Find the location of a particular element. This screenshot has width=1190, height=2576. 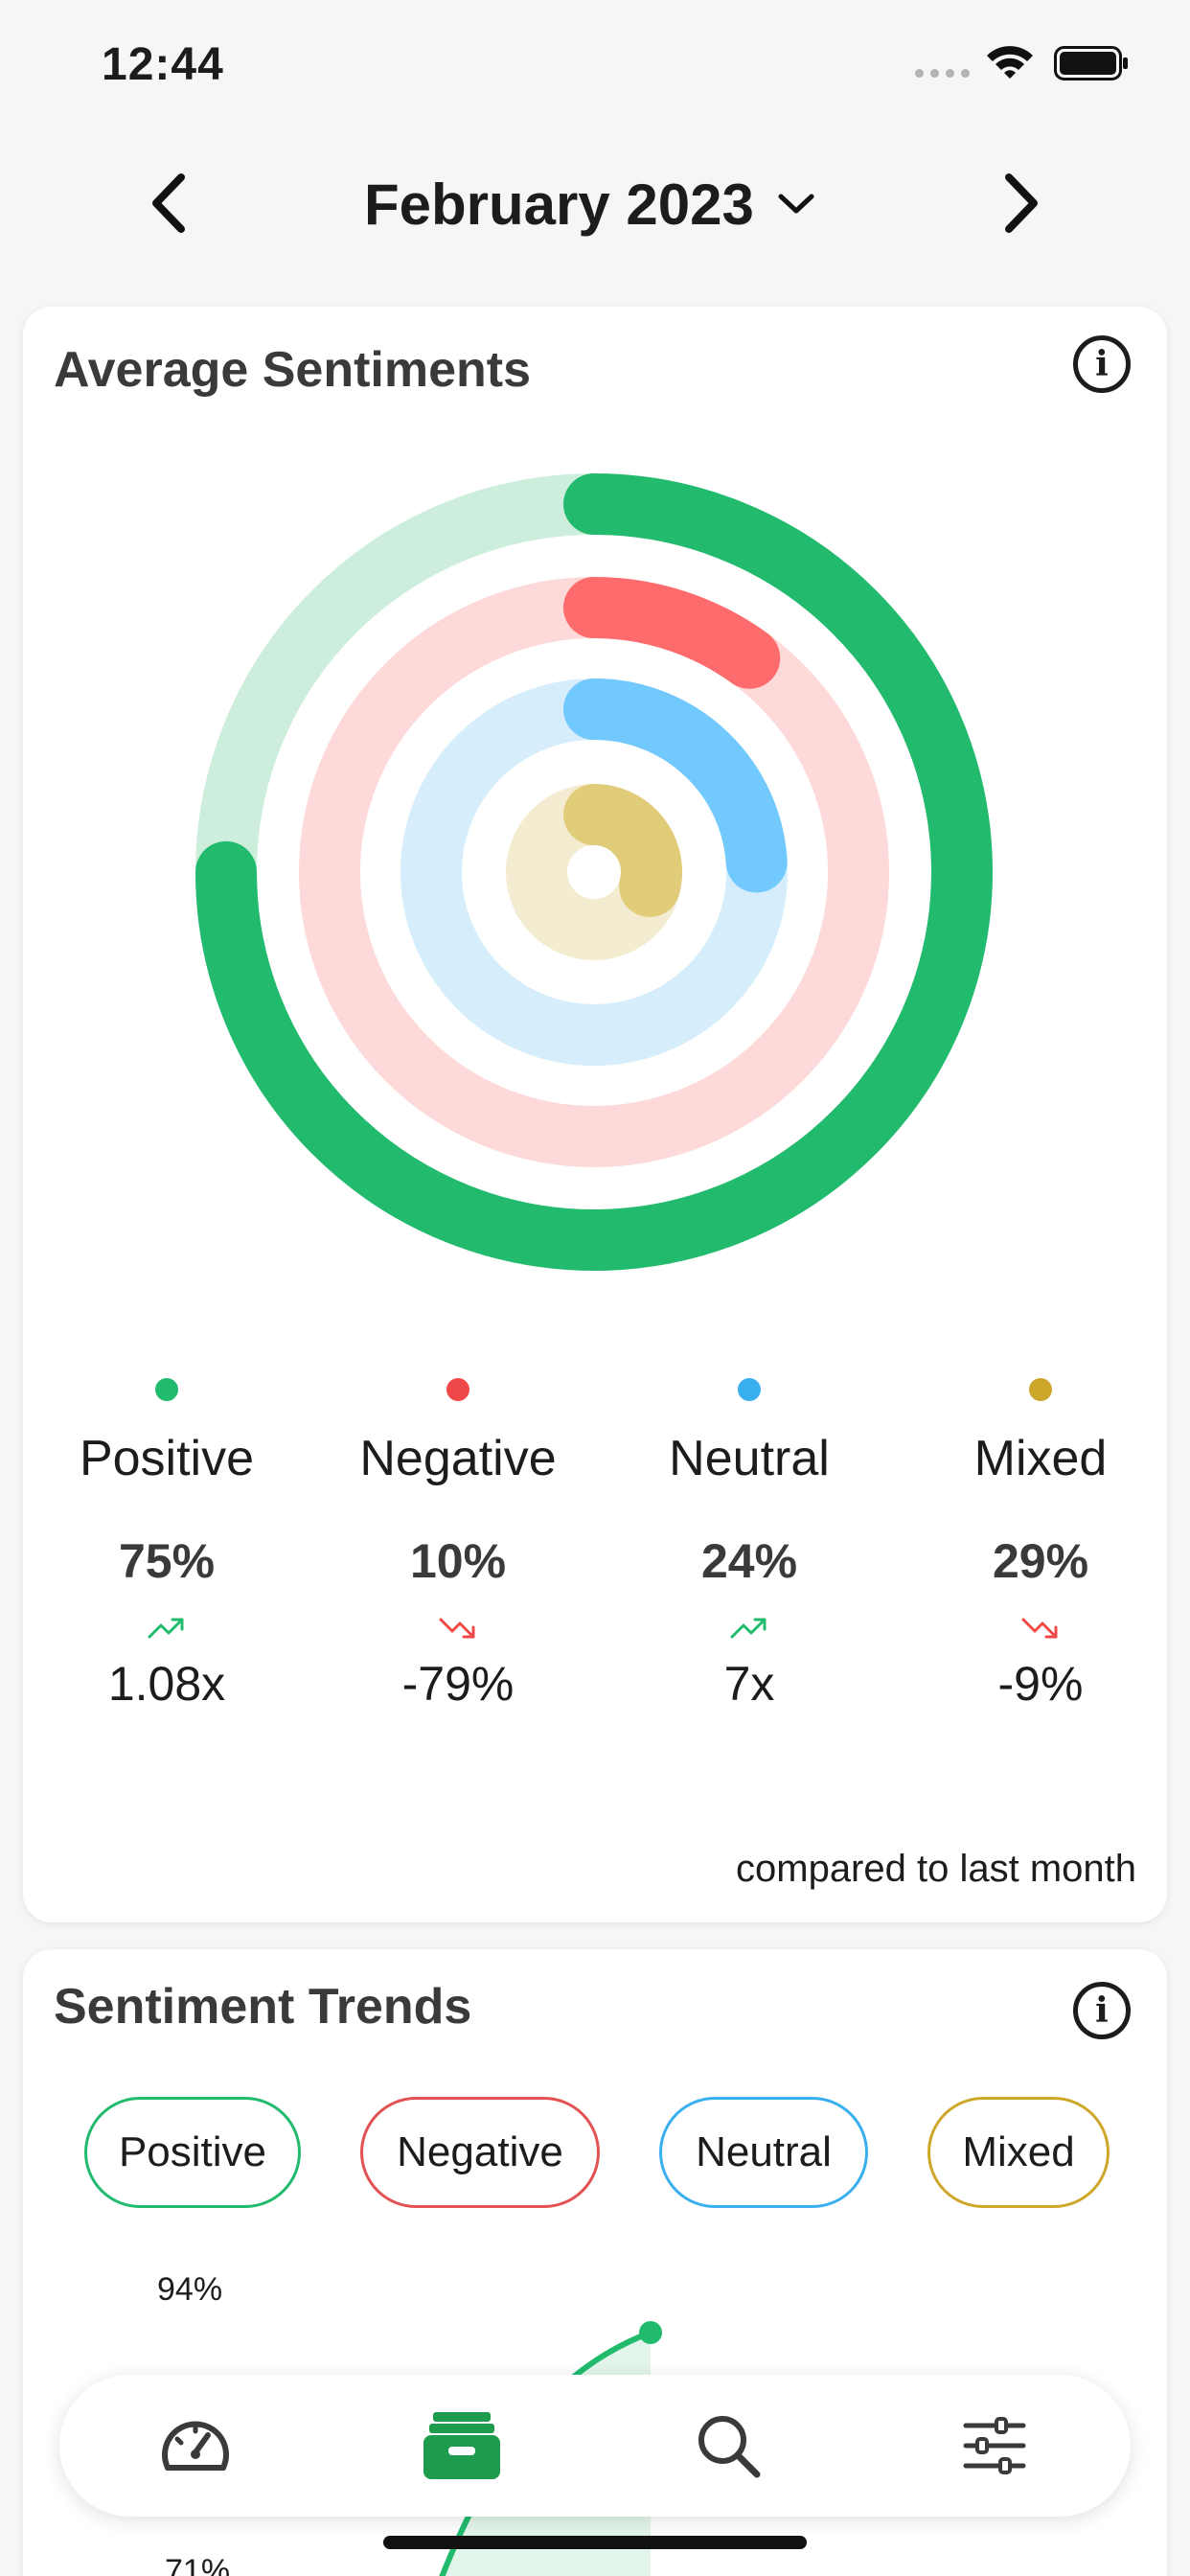

sliders-settings-icon is located at coordinates (995, 2445).